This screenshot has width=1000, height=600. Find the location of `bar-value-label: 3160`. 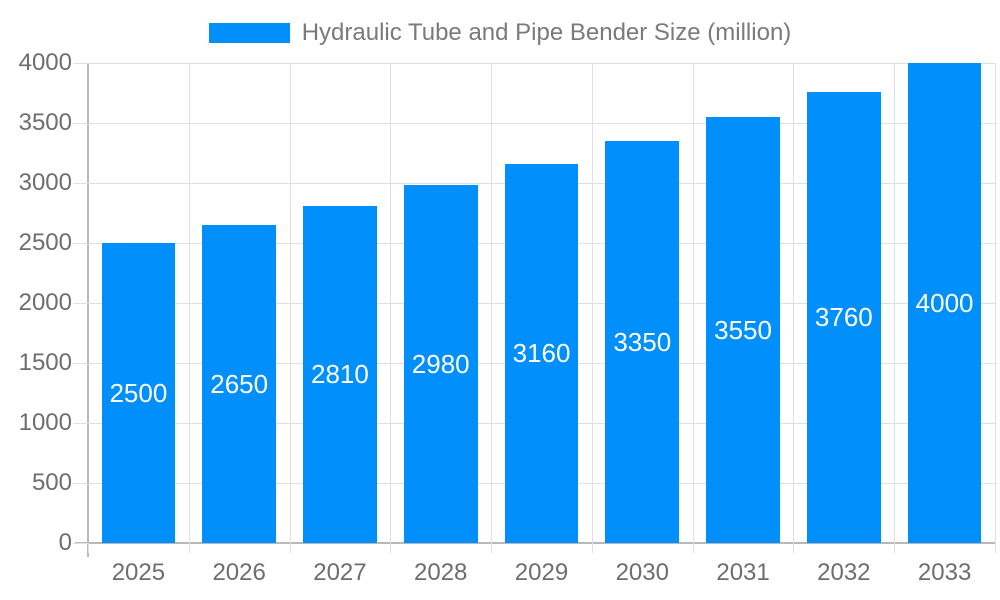

bar-value-label: 3160 is located at coordinates (541, 353).